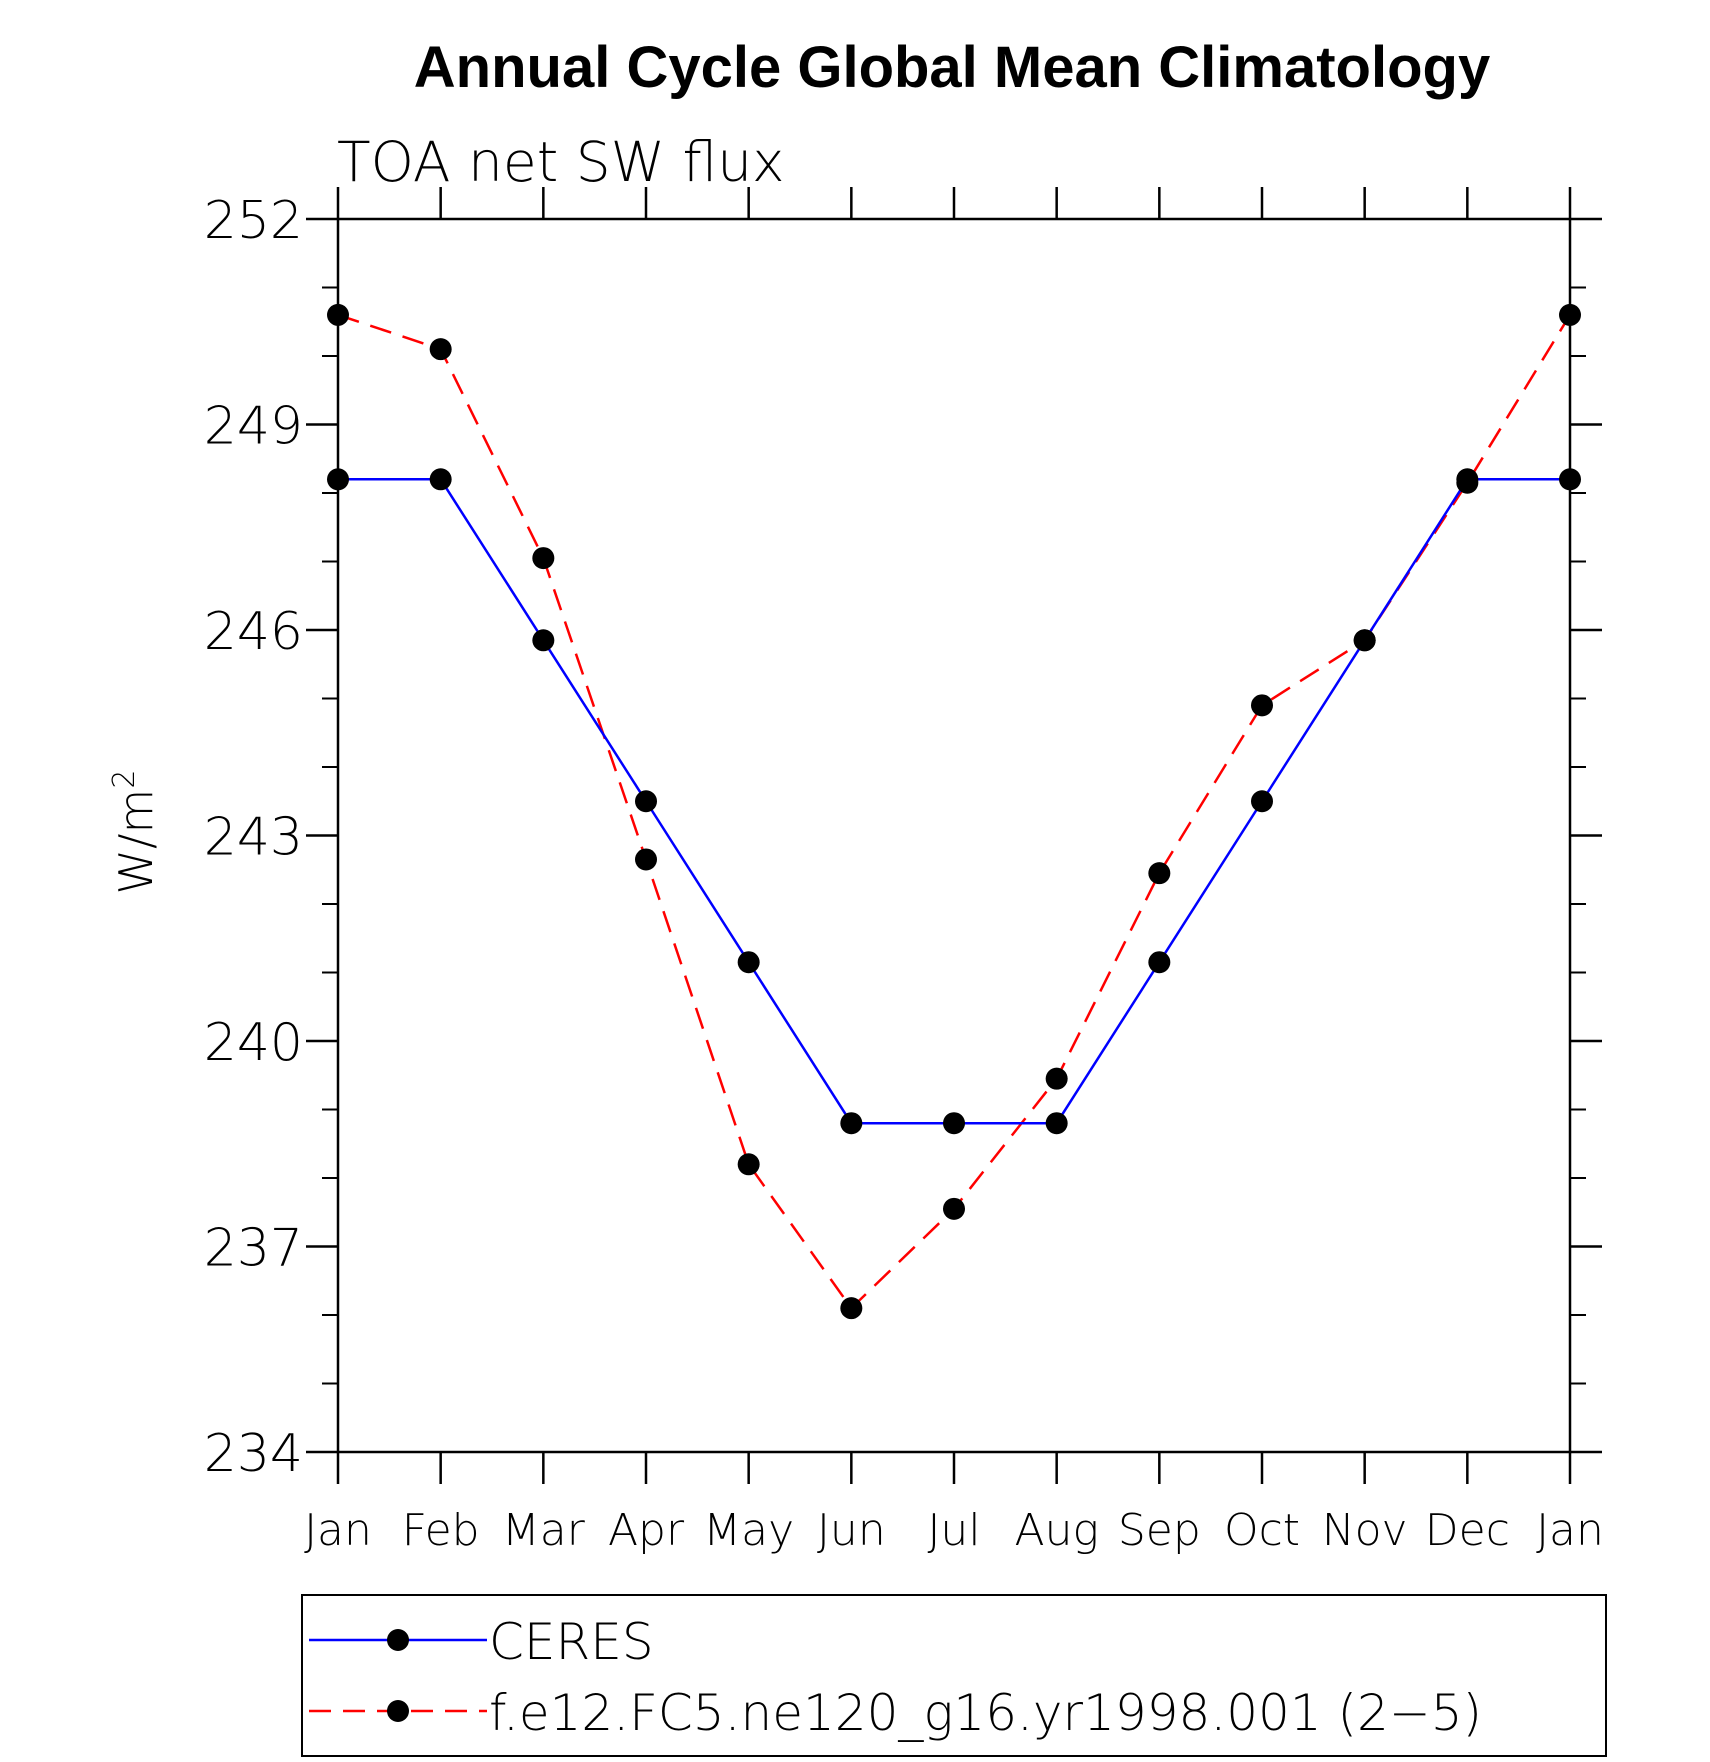  What do you see at coordinates (1056, 1530) in the screenshot?
I see `x-tick-label: Aug` at bounding box center [1056, 1530].